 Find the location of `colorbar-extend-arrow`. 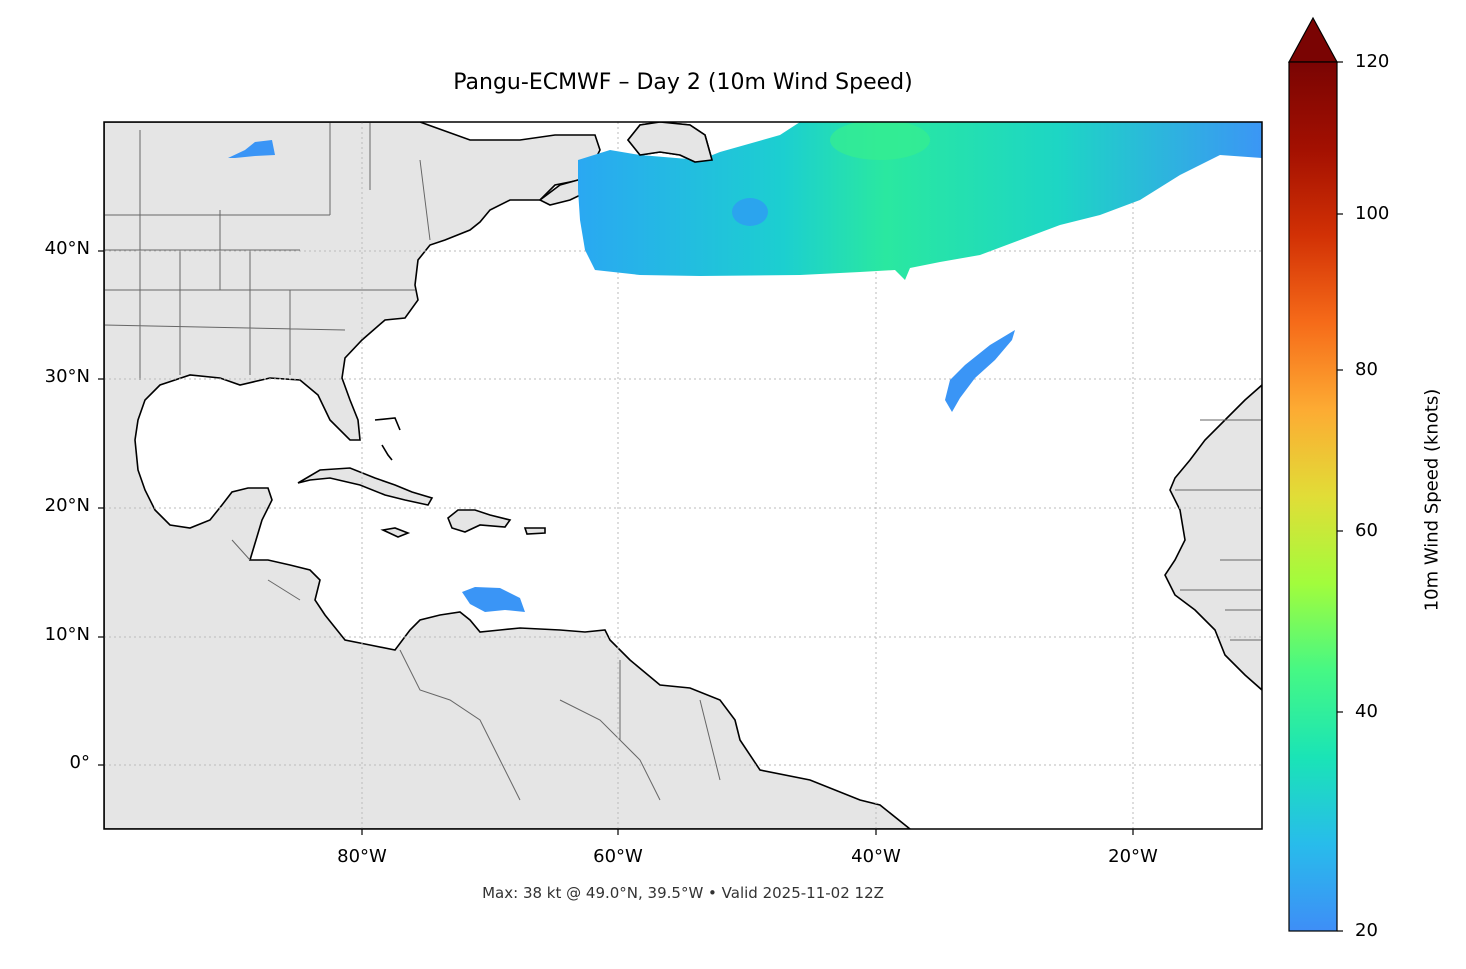

colorbar-extend-arrow is located at coordinates (1313, 39).